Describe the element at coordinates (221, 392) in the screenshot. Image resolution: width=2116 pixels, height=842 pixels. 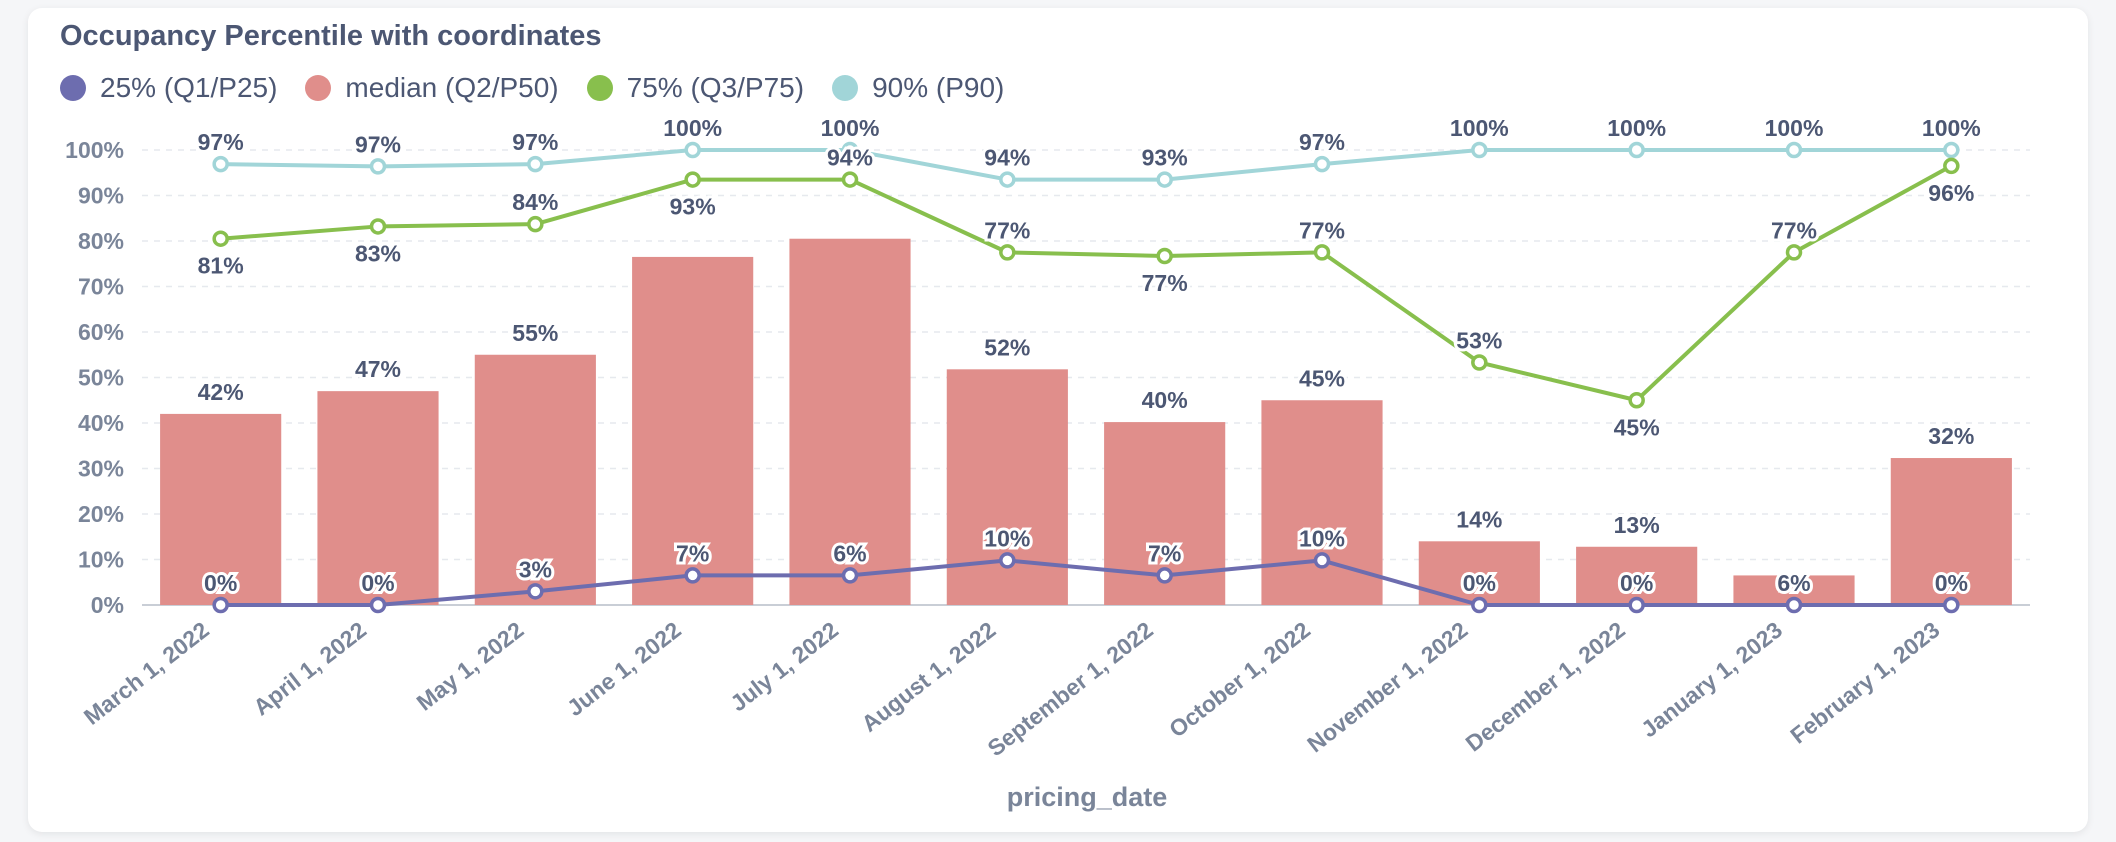
I see `data-label: 42%` at that location.